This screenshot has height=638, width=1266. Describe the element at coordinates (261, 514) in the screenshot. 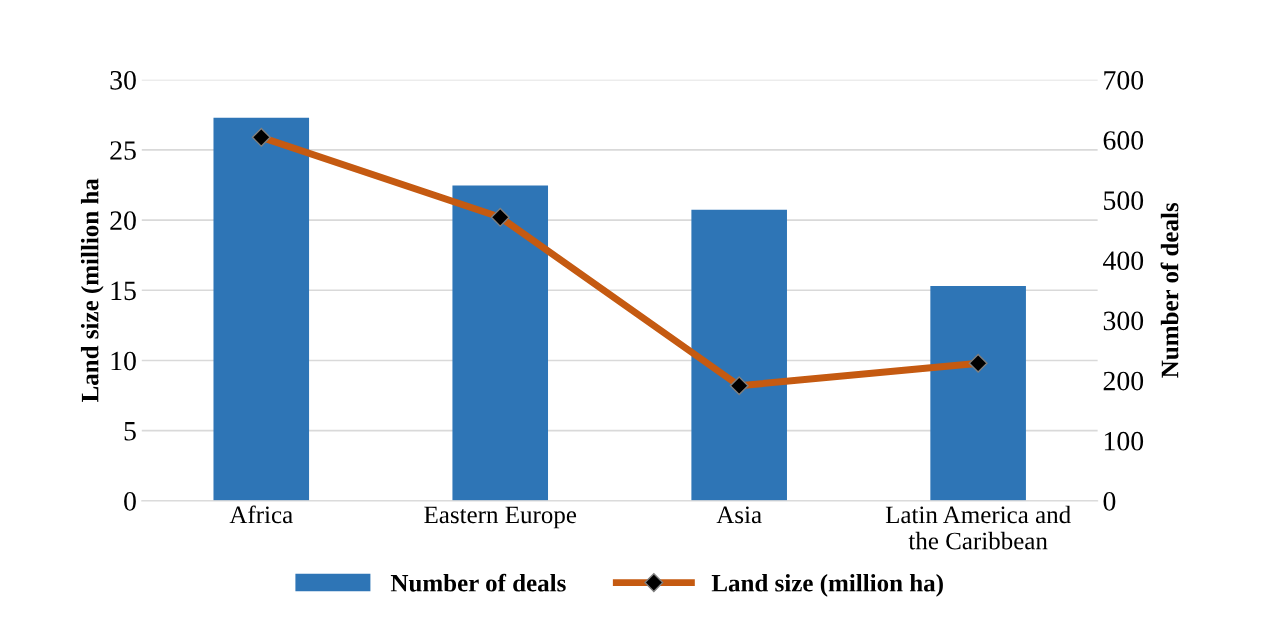

I see `x-tick-label: Africa` at that location.